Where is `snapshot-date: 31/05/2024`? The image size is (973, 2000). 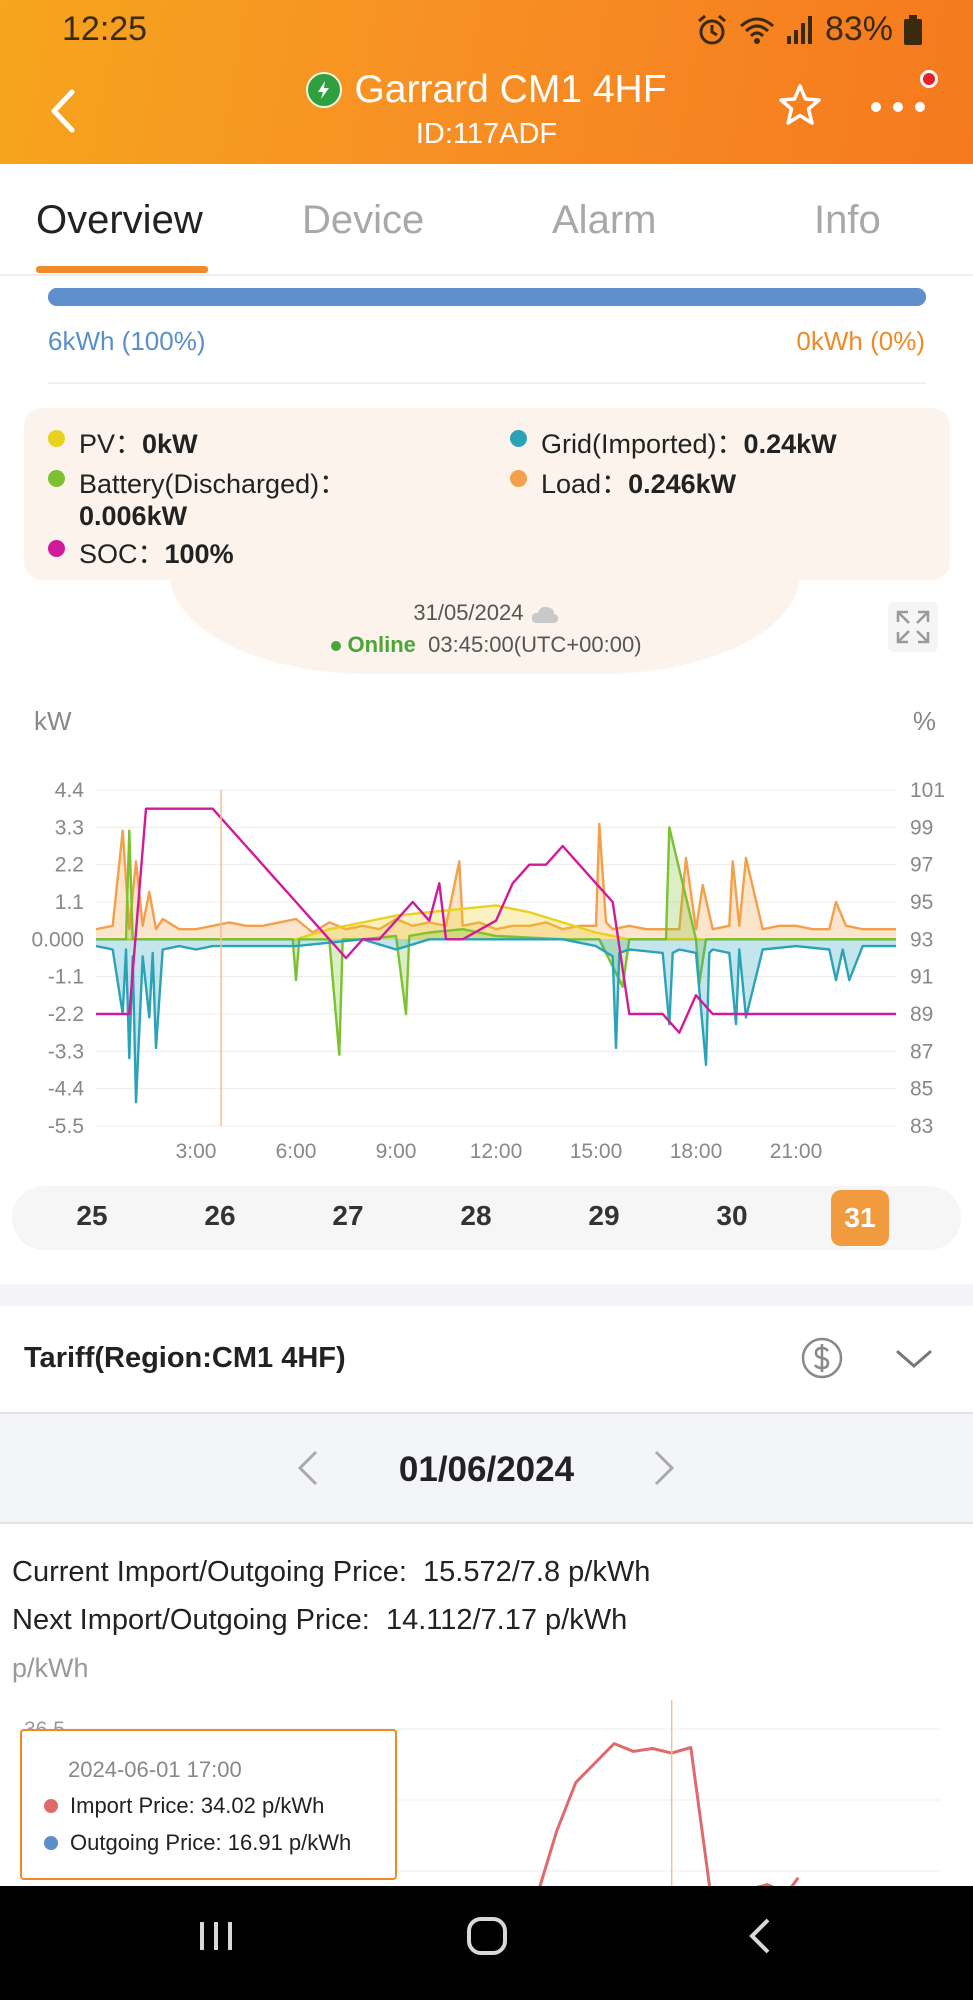
snapshot-date: 31/05/2024 is located at coordinates (468, 612).